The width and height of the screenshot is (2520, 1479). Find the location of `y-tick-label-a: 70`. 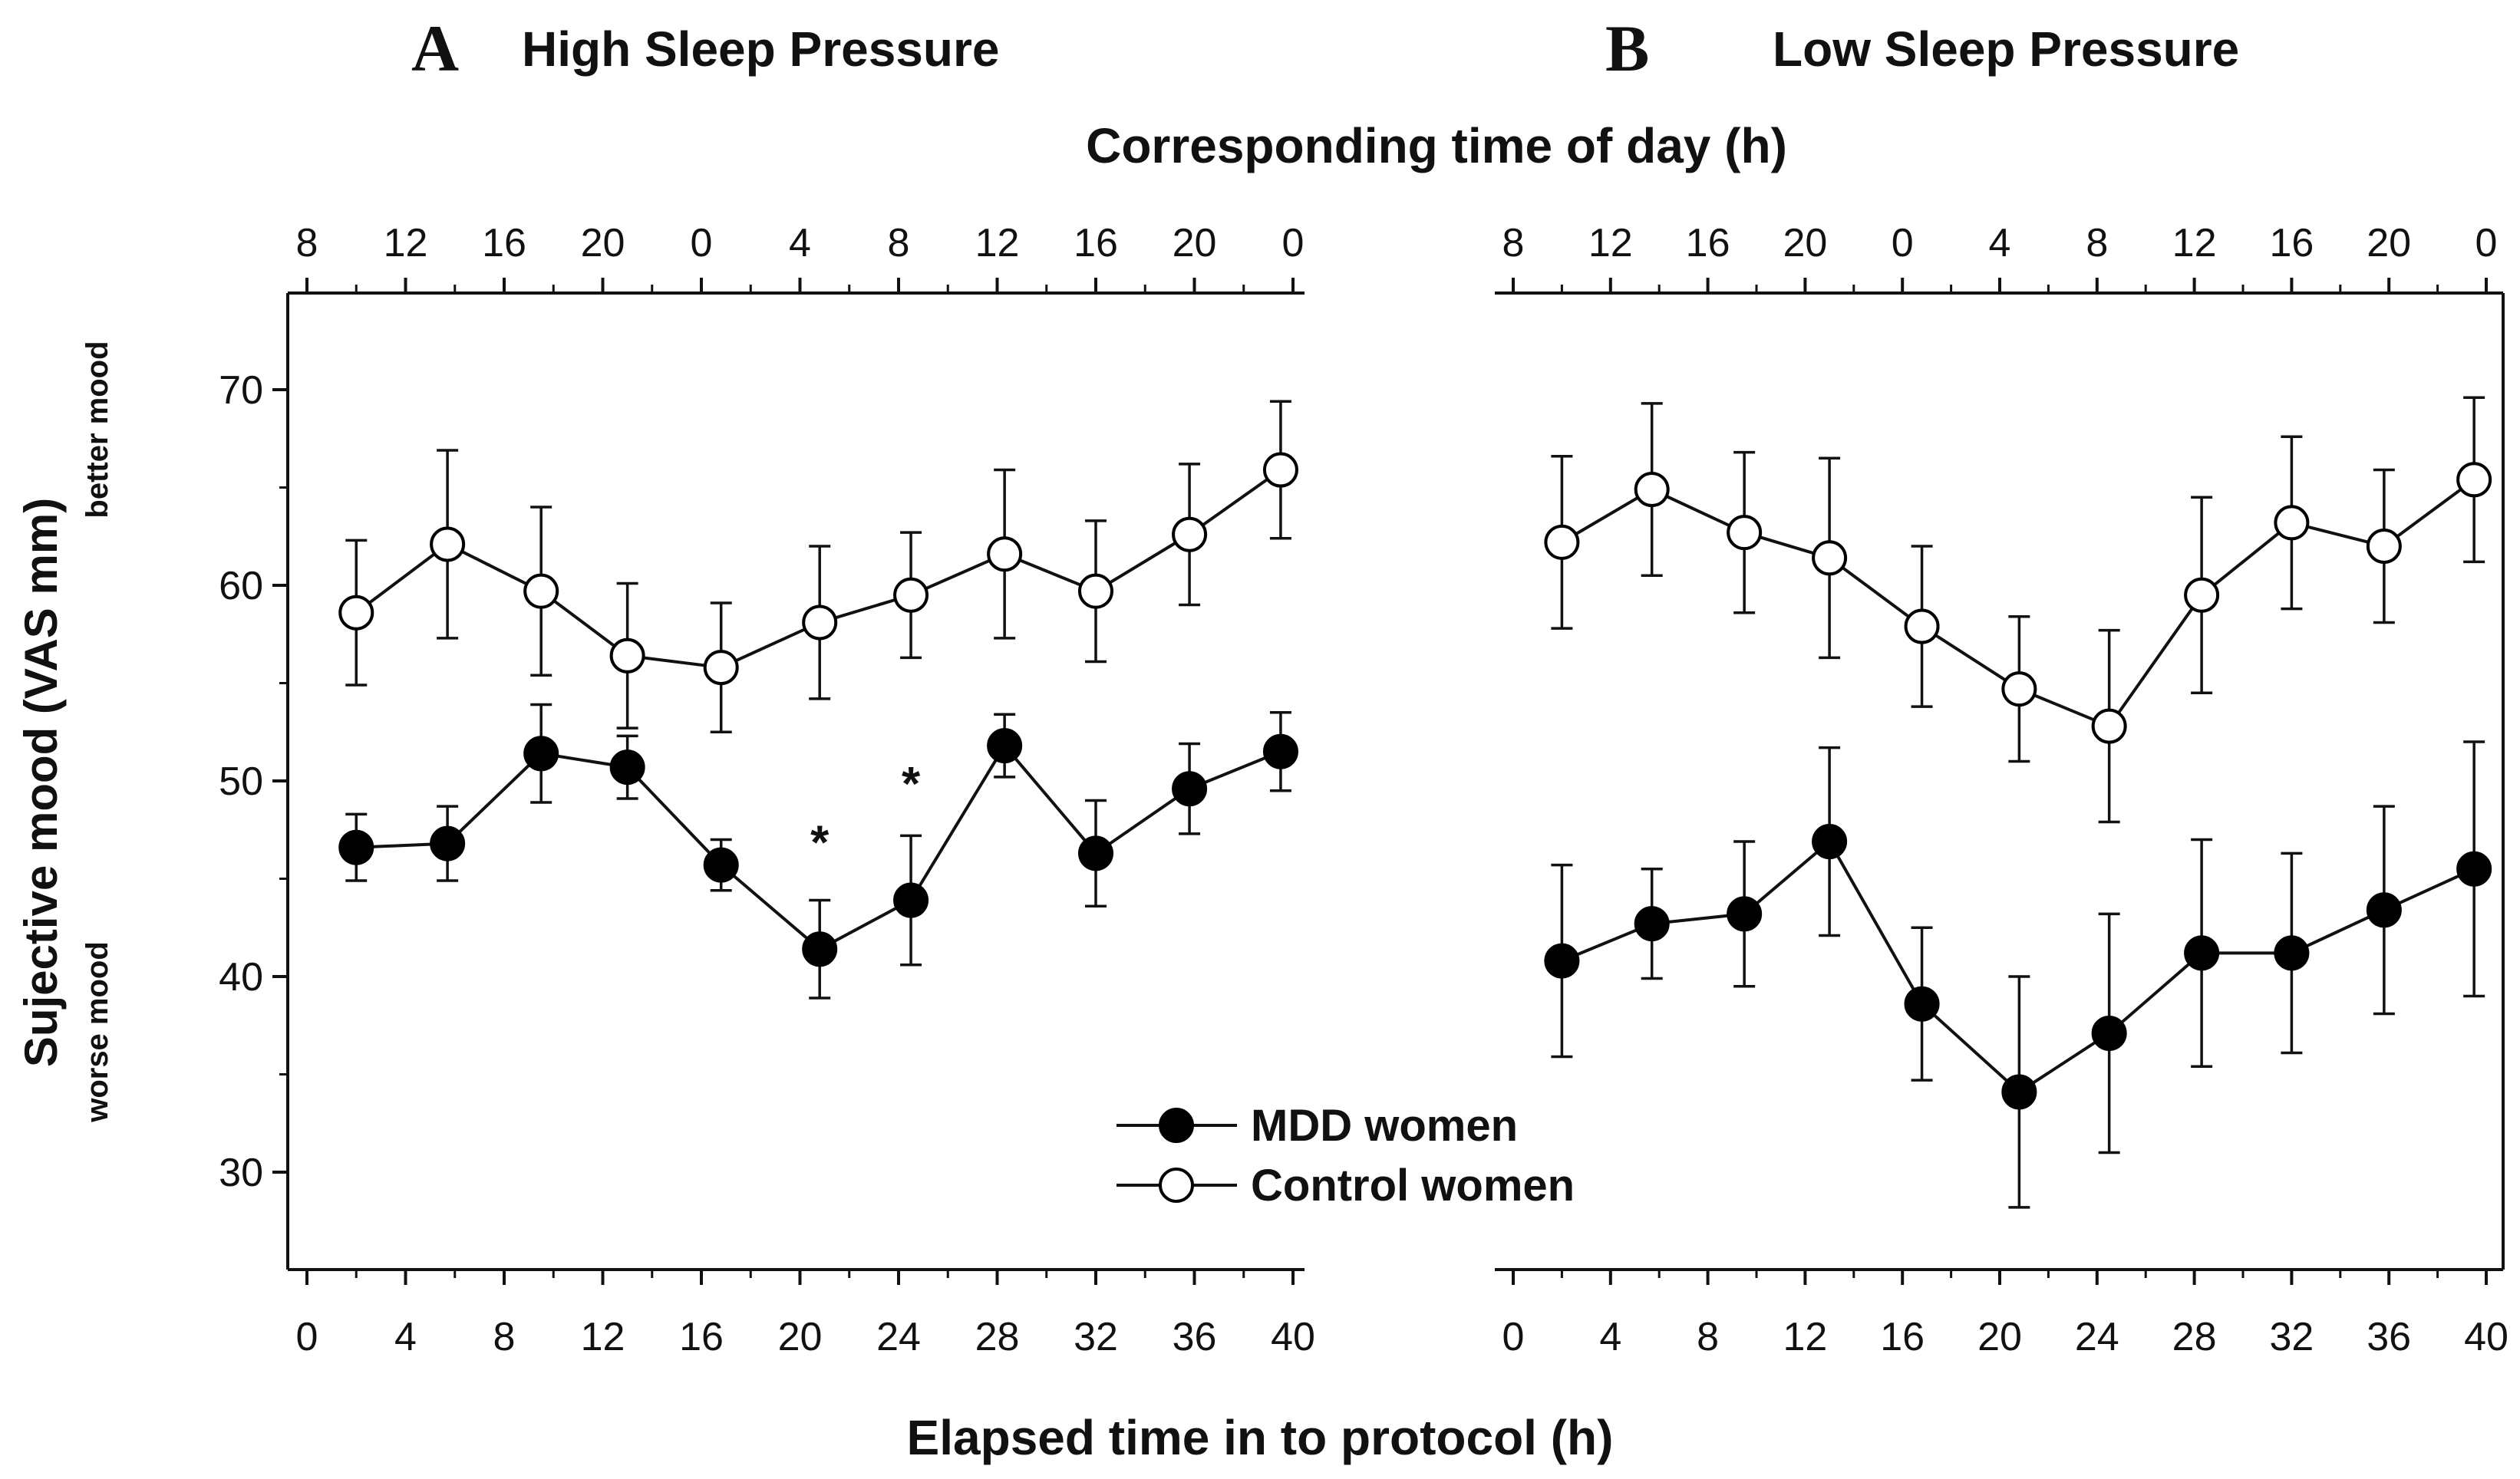

y-tick-label-a: 70 is located at coordinates (241, 391).